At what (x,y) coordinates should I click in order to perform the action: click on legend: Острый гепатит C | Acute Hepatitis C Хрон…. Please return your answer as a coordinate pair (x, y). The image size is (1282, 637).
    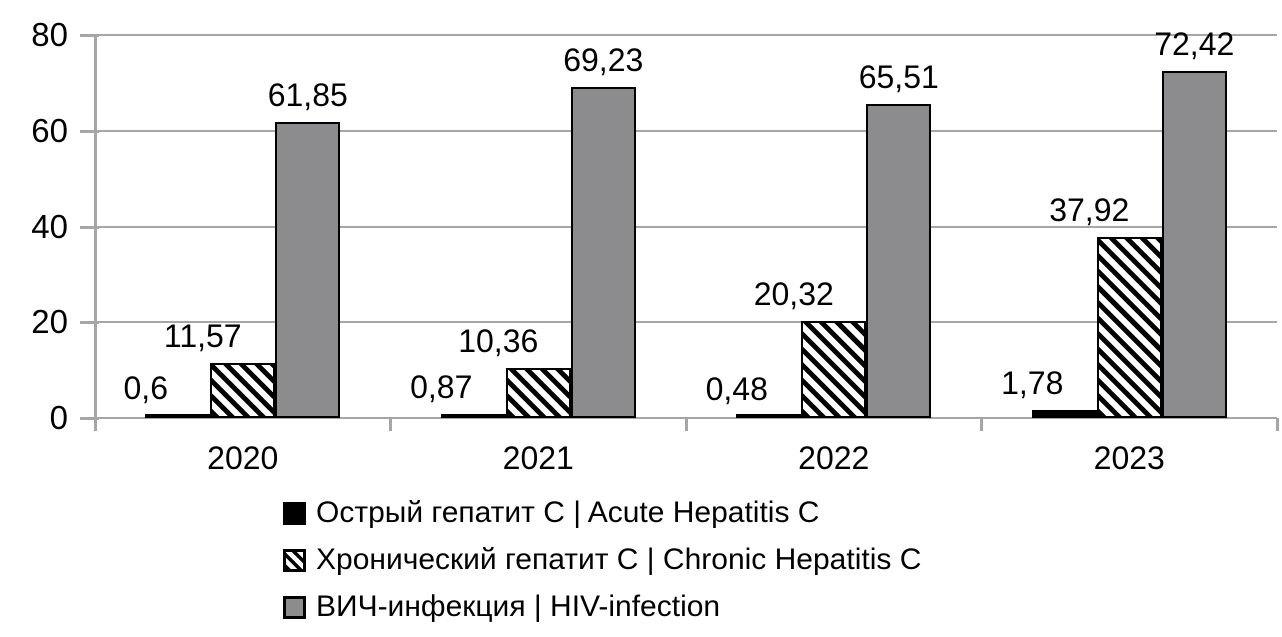
    Looking at the image, I should click on (602, 566).